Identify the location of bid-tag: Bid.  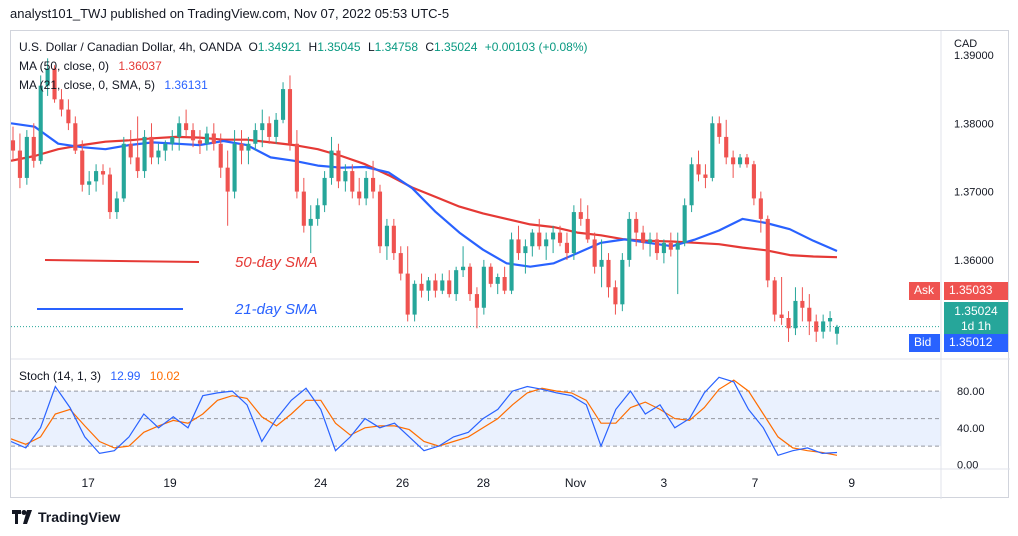
(924, 343).